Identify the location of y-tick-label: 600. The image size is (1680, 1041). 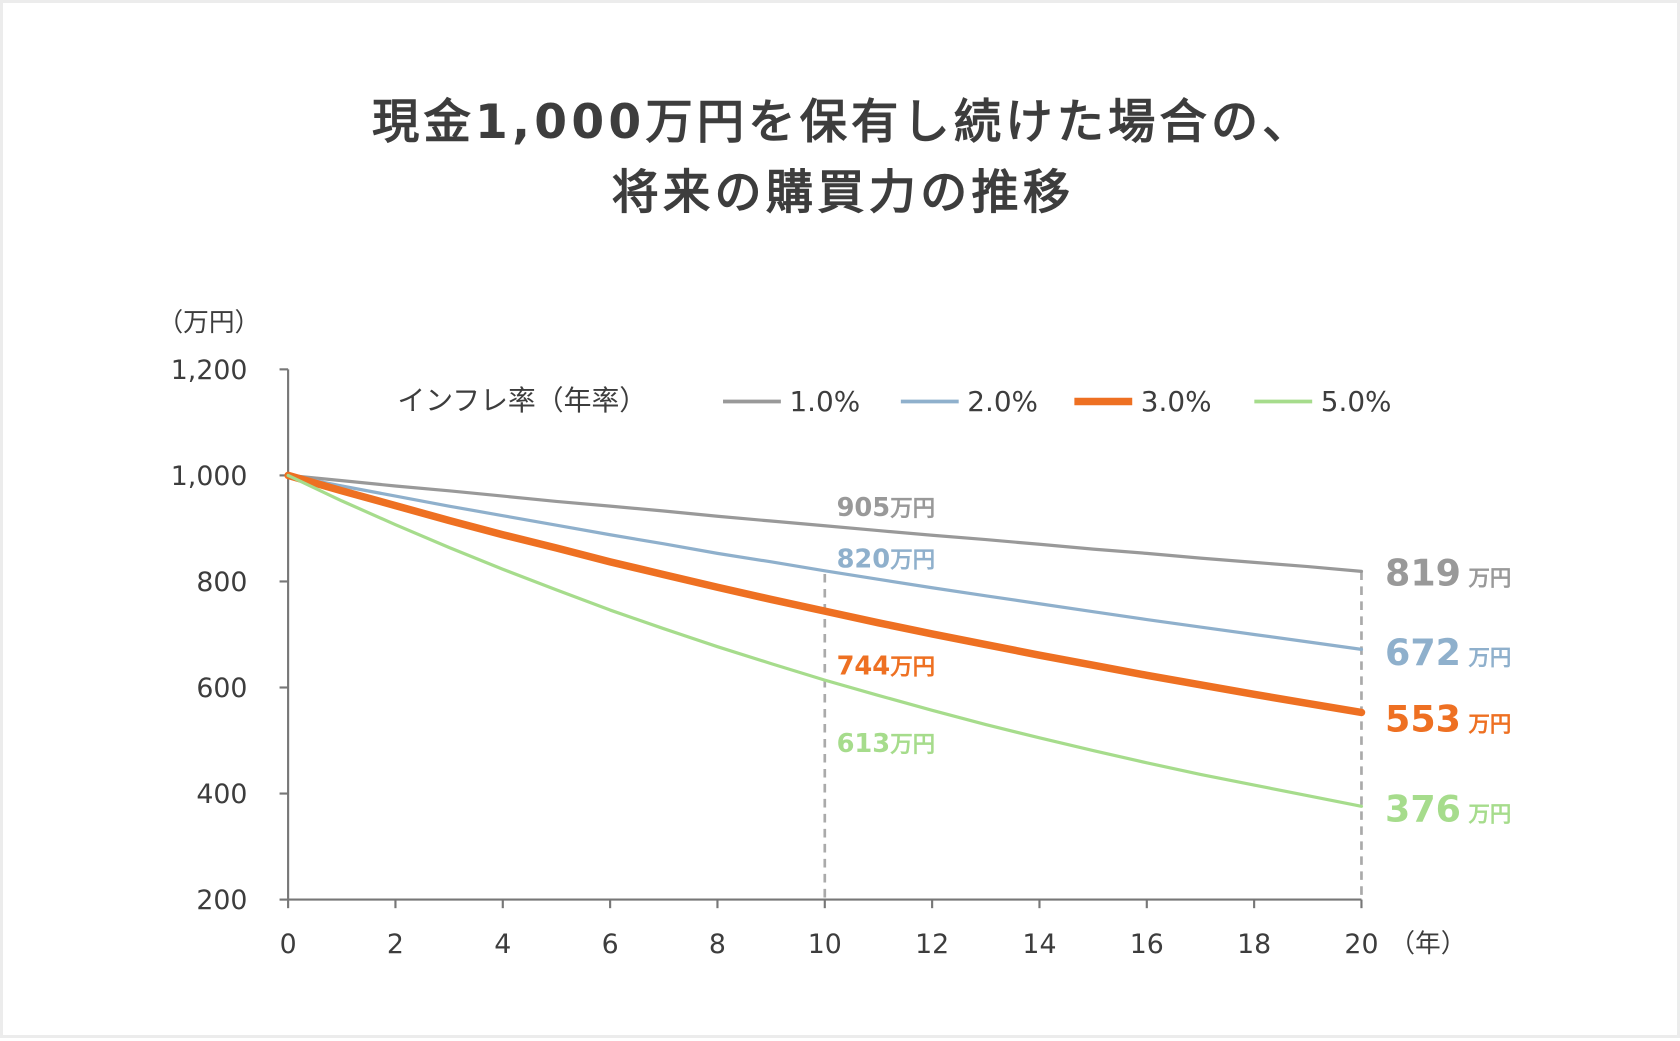
(221, 688).